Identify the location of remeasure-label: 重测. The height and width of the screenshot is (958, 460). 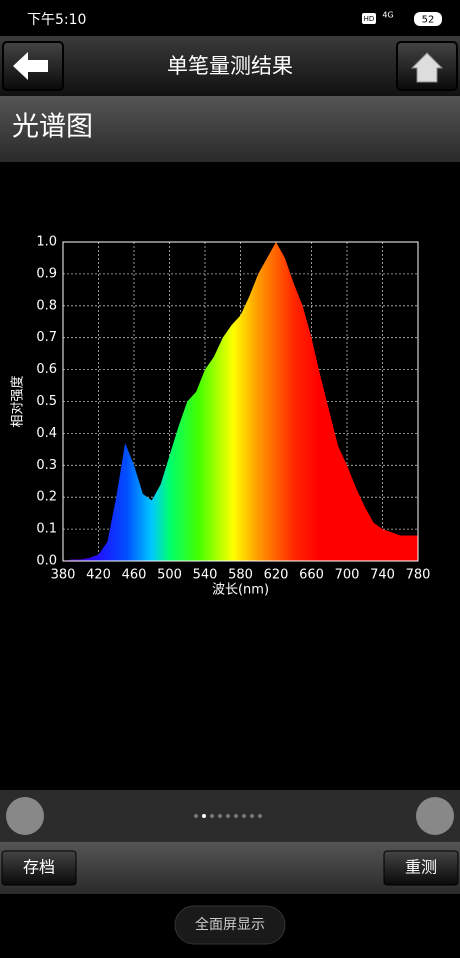
(421, 867).